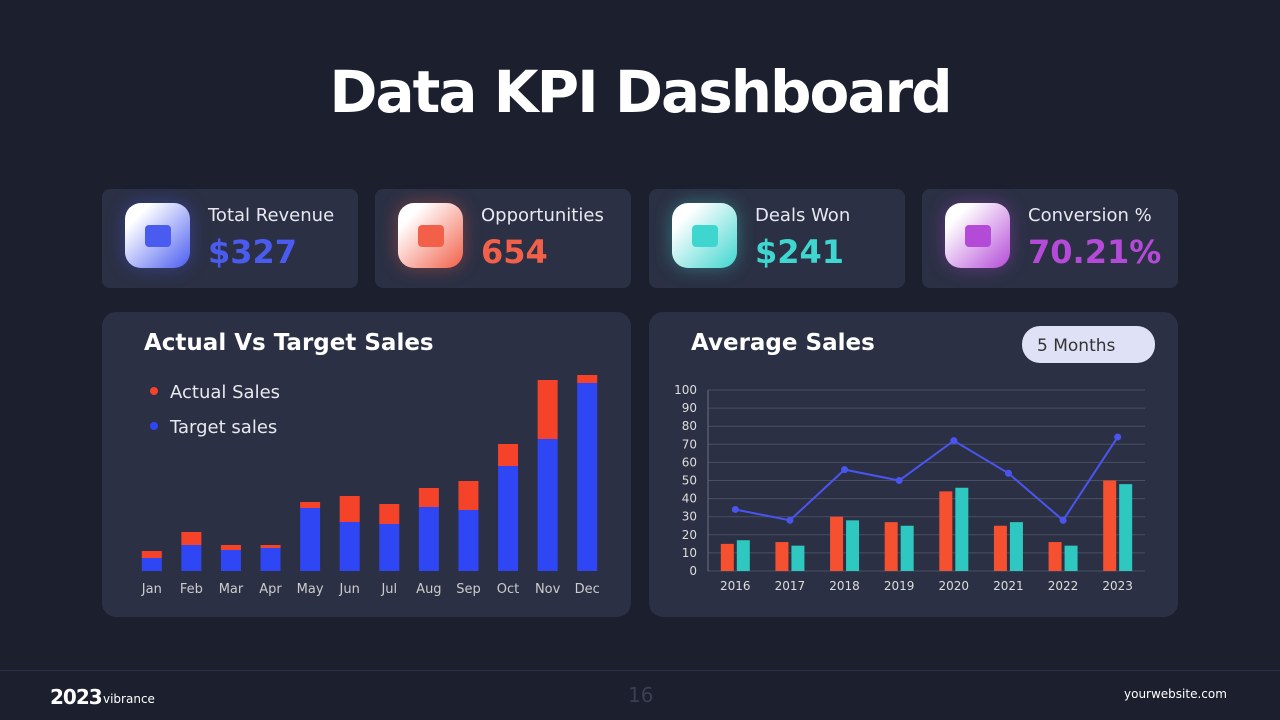 The height and width of the screenshot is (720, 1280). Describe the element at coordinates (514, 252) in the screenshot. I see `kpi-value: 654` at that location.